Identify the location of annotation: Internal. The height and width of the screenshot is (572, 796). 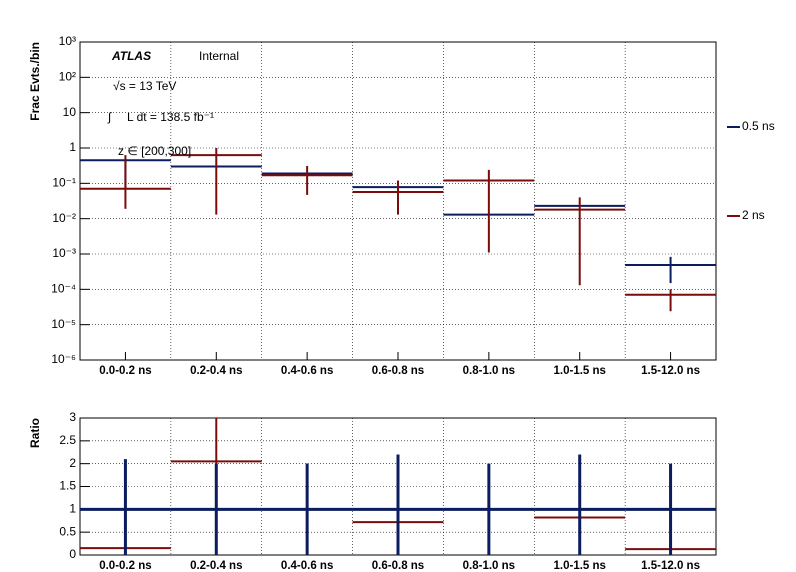
(219, 56).